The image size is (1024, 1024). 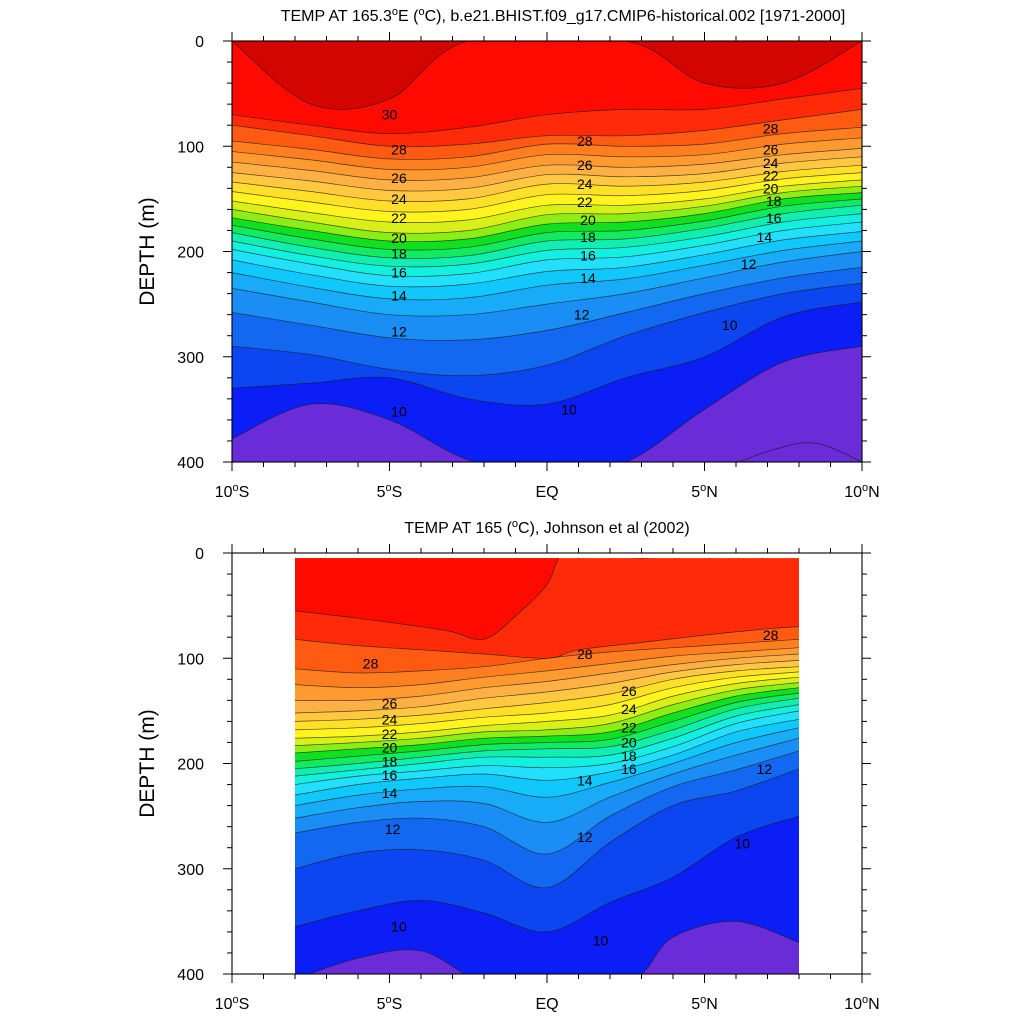 I want to click on contour-label: 20, so click(x=629, y=742).